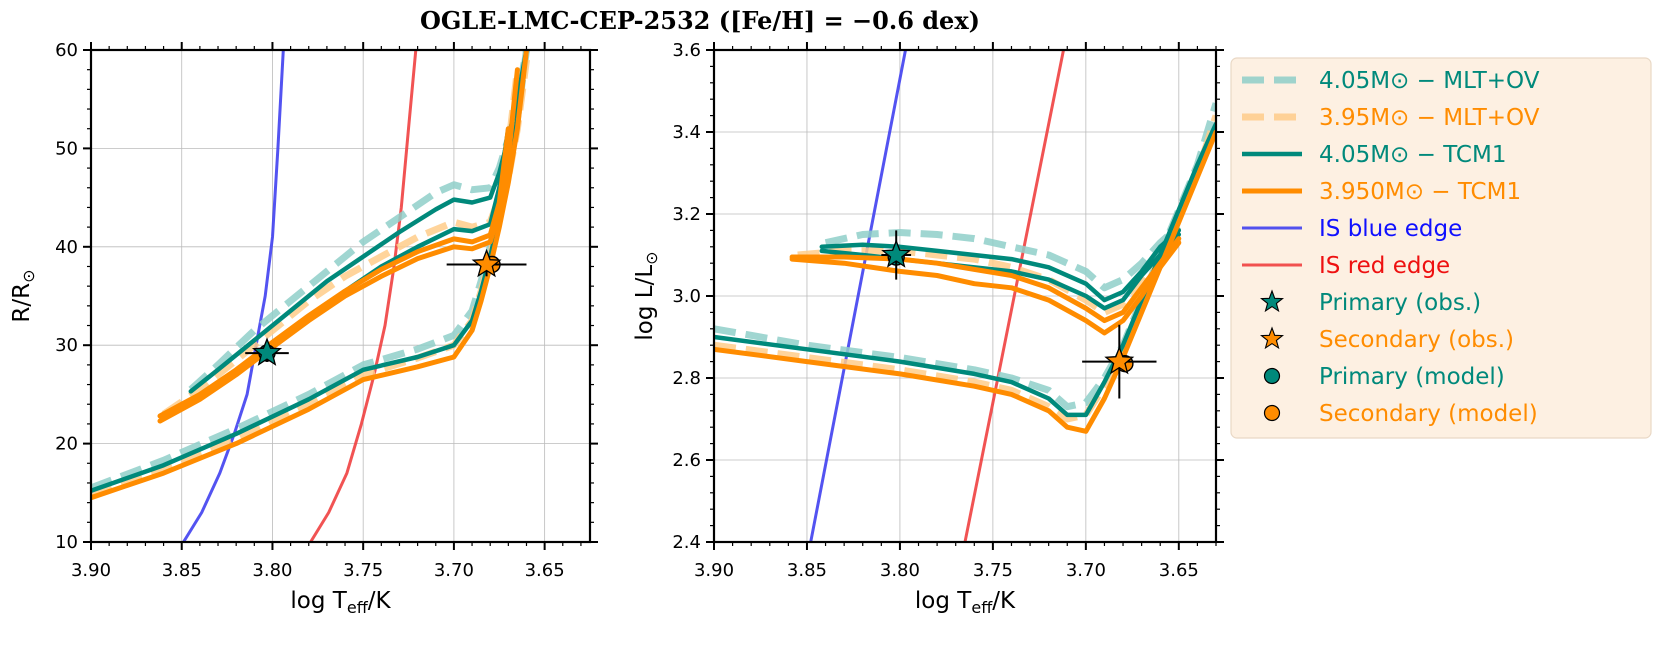 The height and width of the screenshot is (662, 1661). I want to click on legend-item-solid-teal: 4.05M⊙ − TCM1, so click(1374, 155).